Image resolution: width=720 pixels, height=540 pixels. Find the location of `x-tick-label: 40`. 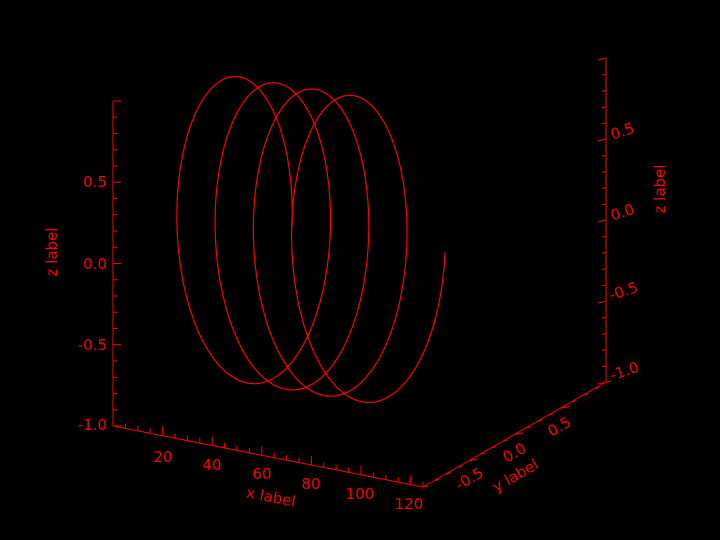

x-tick-label: 40 is located at coordinates (211, 465).